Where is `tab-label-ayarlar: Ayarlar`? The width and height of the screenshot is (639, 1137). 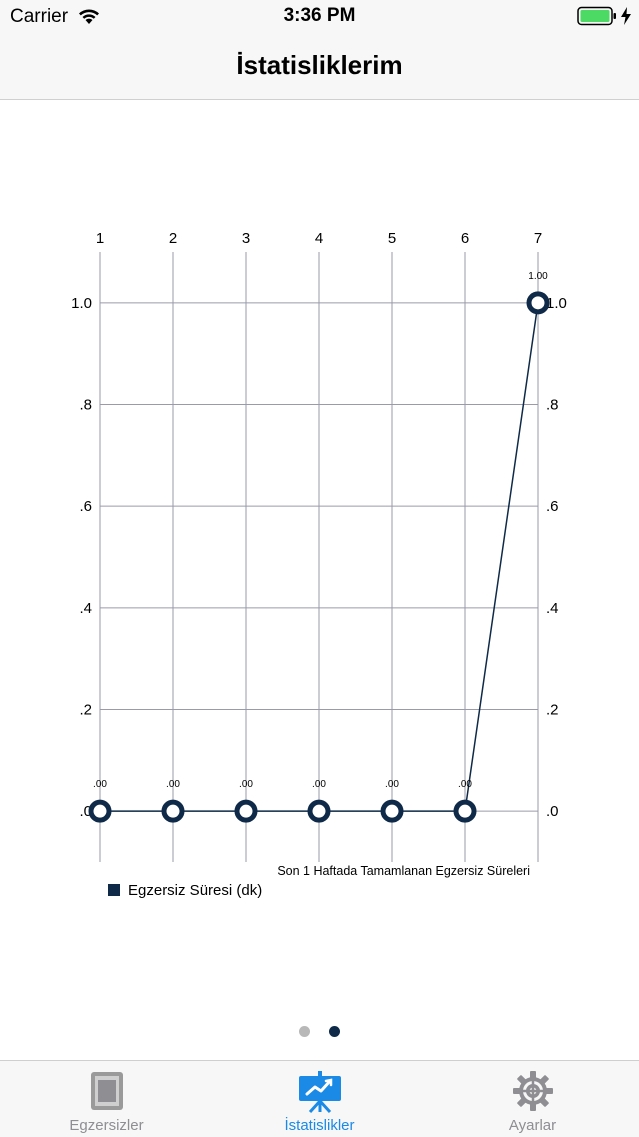
tab-label-ayarlar: Ayarlar is located at coordinates (532, 1125).